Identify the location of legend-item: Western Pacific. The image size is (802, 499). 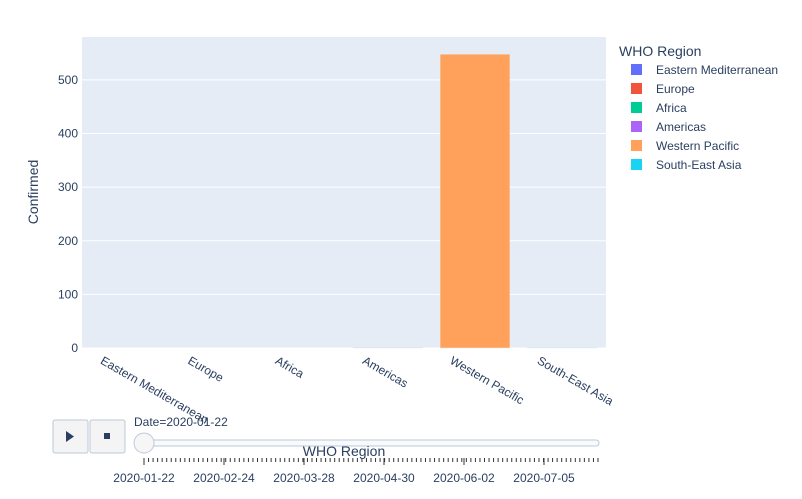
(685, 146).